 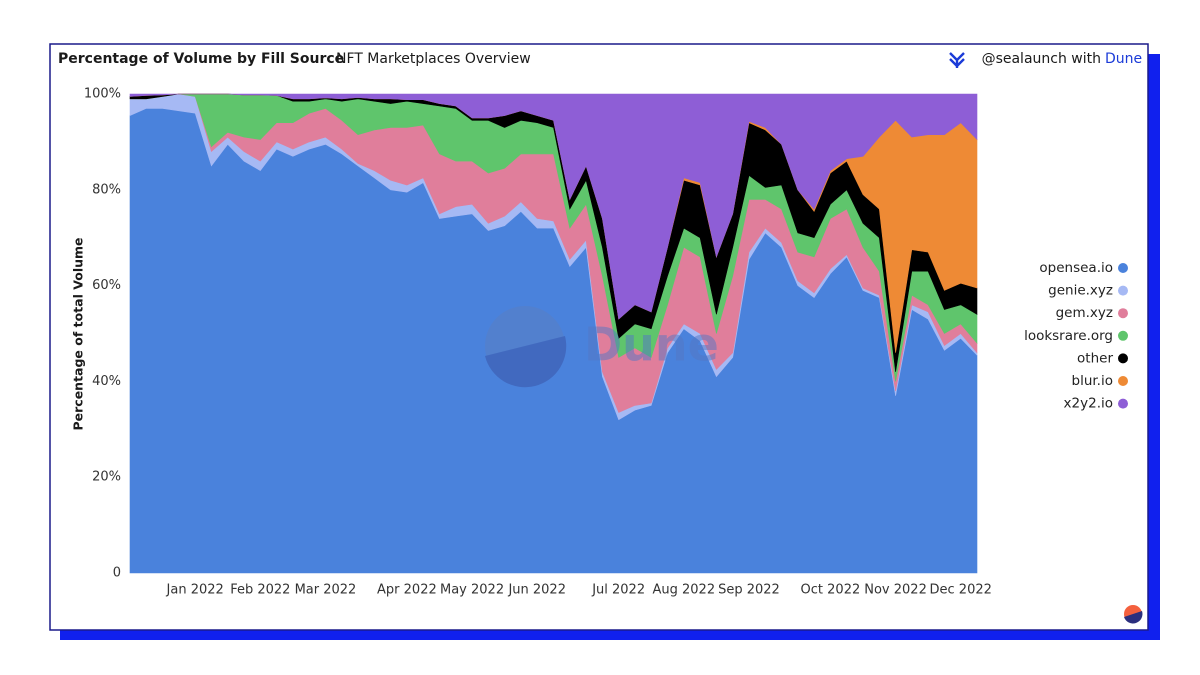 I want to click on dune-logo, so click(x=1133, y=614).